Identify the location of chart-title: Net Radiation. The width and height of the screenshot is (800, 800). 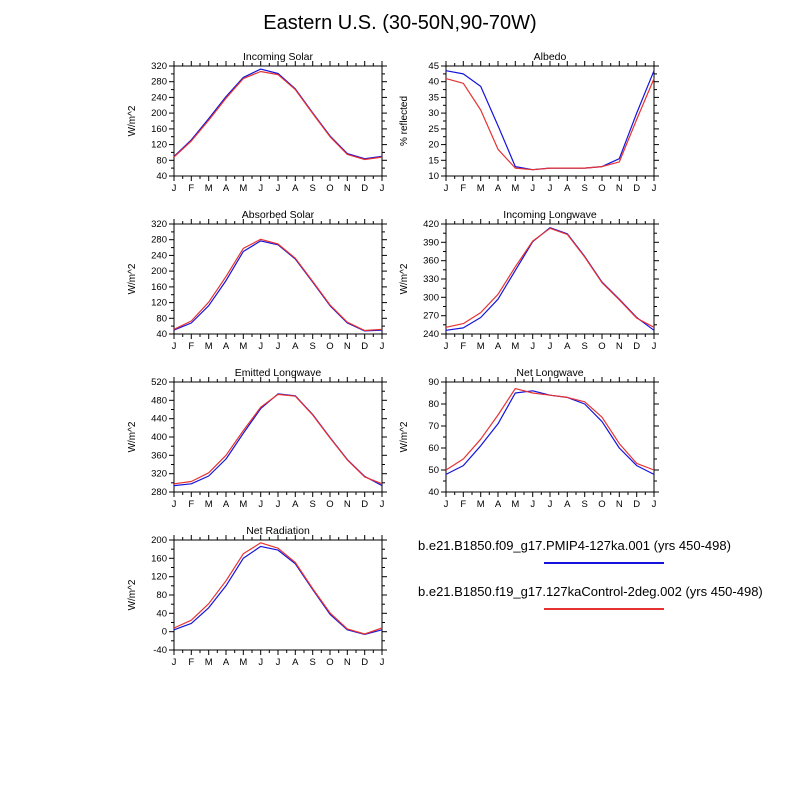
(278, 531).